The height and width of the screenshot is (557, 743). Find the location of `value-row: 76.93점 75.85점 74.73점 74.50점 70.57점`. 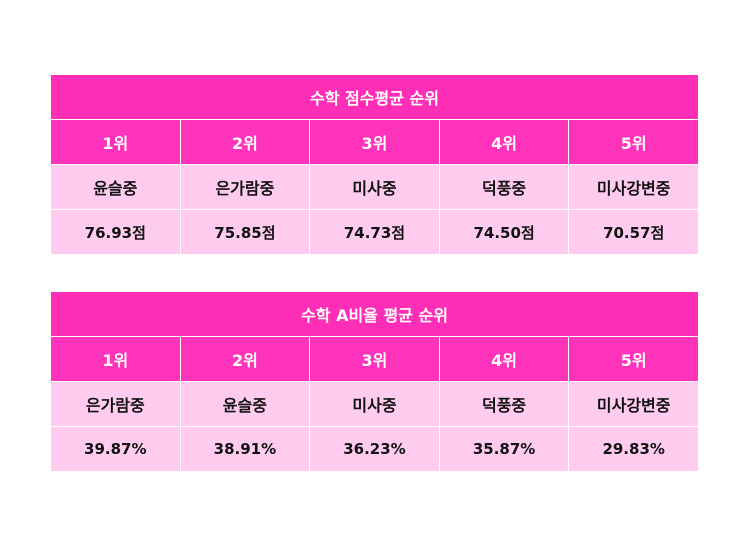

value-row: 76.93점 75.85점 74.73점 74.50점 70.57점 is located at coordinates (374, 232).